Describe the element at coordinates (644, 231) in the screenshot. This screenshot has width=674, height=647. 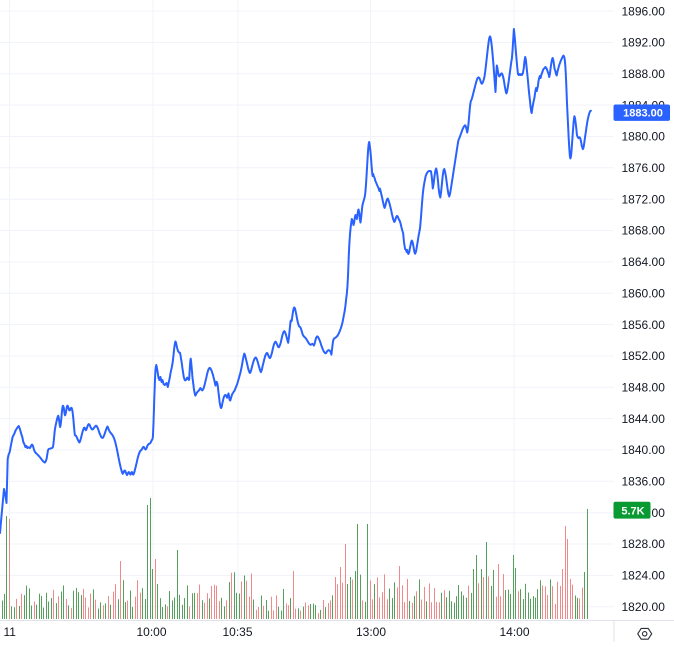
I see `svg-text: 1868.00` at that location.